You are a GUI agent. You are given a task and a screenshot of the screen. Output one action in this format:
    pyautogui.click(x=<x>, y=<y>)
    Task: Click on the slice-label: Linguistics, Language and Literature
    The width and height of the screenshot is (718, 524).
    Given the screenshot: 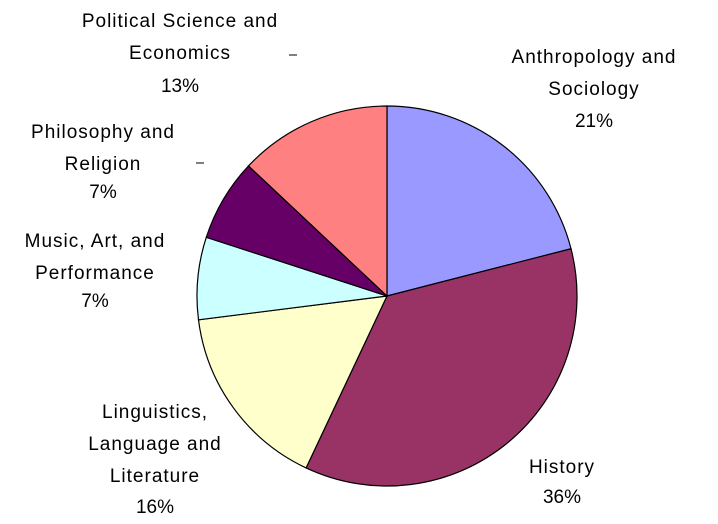 What is the action you would take?
    pyautogui.click(x=155, y=444)
    